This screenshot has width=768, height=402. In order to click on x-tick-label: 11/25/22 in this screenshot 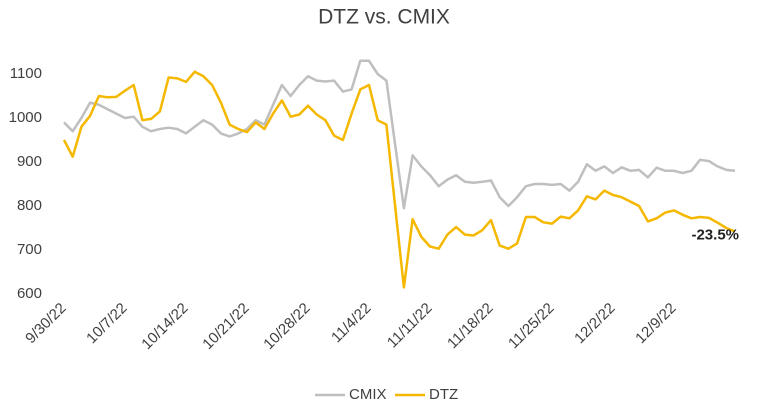, I will do `click(531, 326)`.